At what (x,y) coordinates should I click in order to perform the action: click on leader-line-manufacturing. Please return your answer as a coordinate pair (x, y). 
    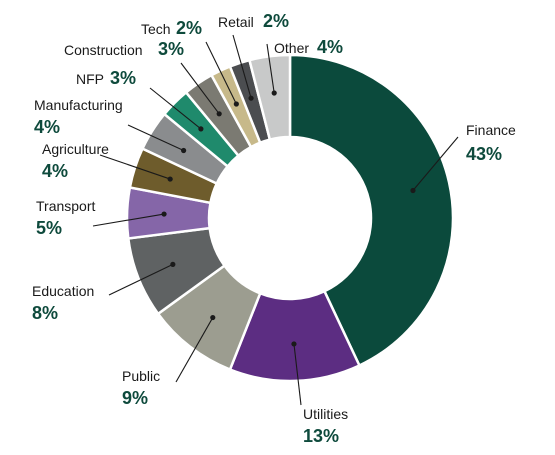
    Looking at the image, I should click on (155, 137).